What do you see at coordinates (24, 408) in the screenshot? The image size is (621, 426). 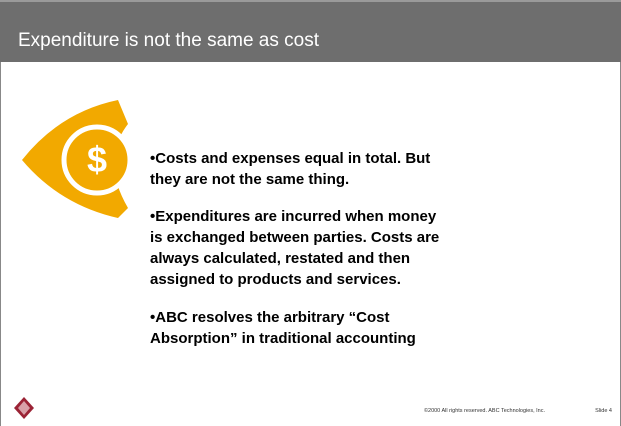 I see `logo` at bounding box center [24, 408].